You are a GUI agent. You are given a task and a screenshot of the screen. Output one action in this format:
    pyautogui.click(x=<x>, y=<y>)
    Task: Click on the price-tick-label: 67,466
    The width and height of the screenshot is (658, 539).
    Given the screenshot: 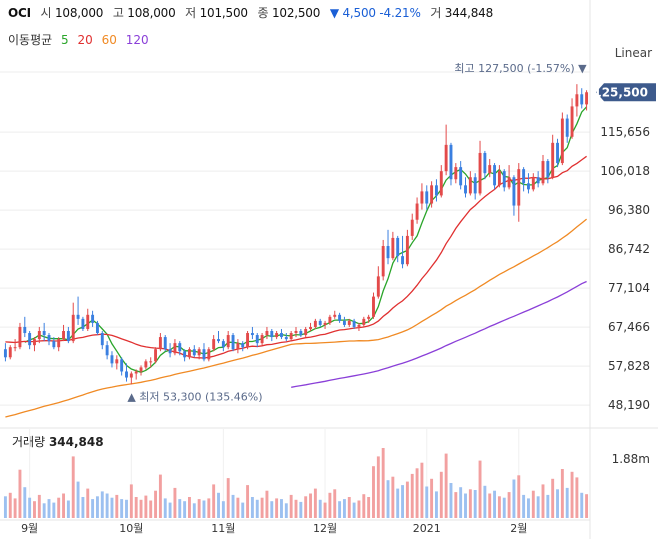 What is the action you would take?
    pyautogui.click(x=629, y=327)
    